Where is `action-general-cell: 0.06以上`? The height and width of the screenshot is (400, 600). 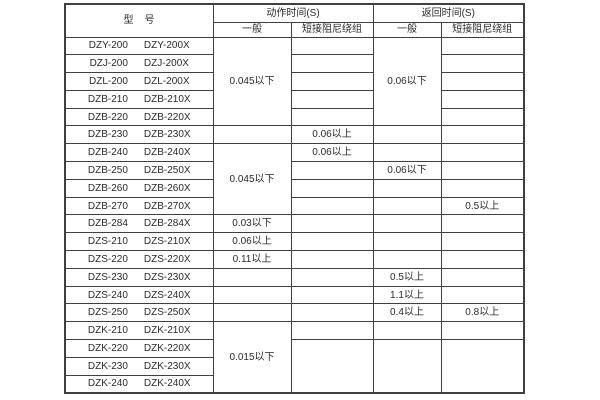 action-general-cell: 0.06以上 is located at coordinates (252, 242).